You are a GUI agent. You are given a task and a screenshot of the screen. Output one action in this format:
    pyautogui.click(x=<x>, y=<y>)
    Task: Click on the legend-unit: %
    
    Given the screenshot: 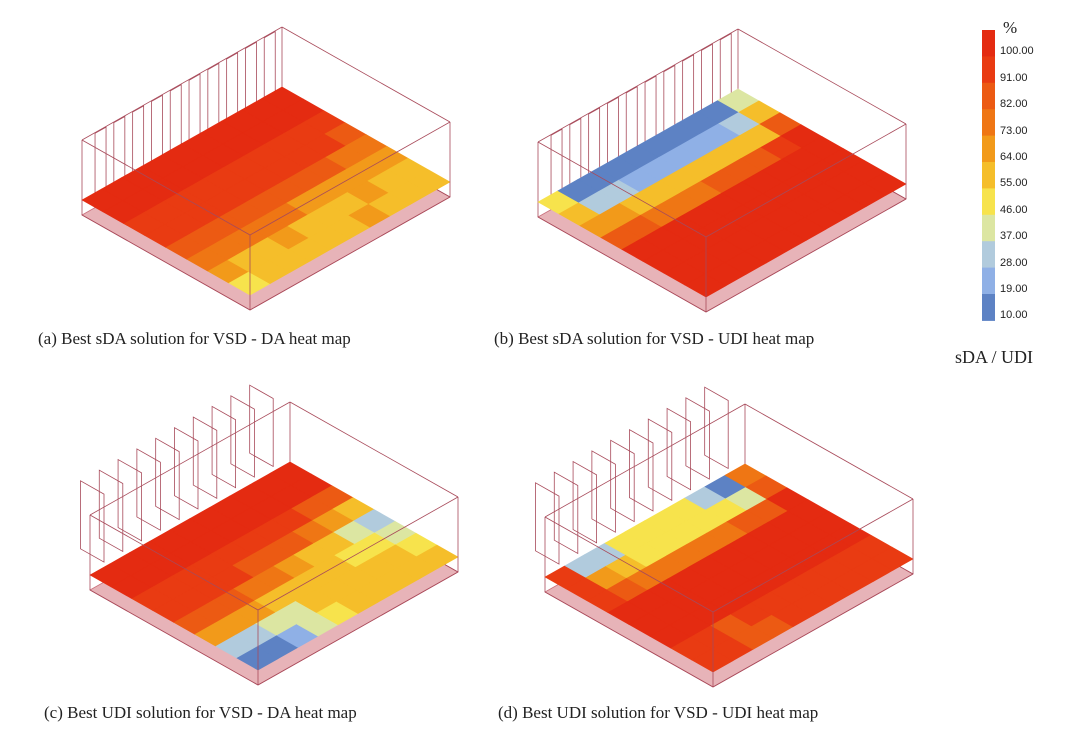 What is the action you would take?
    pyautogui.click(x=1010, y=27)
    